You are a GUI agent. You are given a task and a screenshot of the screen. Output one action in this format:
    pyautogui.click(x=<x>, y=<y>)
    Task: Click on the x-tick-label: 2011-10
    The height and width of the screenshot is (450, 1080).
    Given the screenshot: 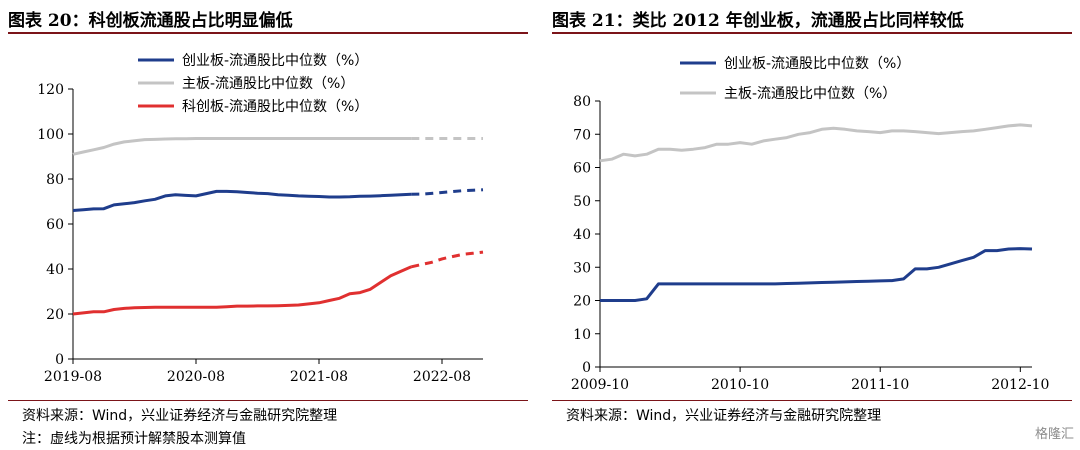 What is the action you would take?
    pyautogui.click(x=880, y=385)
    